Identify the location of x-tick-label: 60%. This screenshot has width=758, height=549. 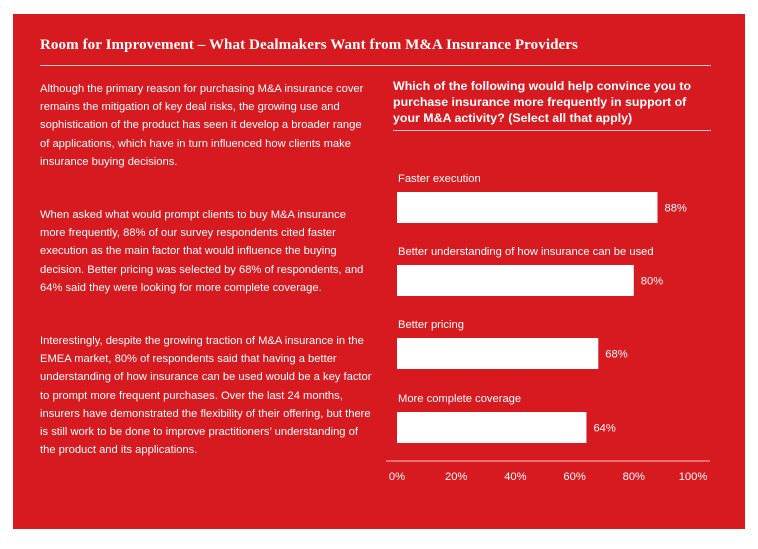
(574, 477).